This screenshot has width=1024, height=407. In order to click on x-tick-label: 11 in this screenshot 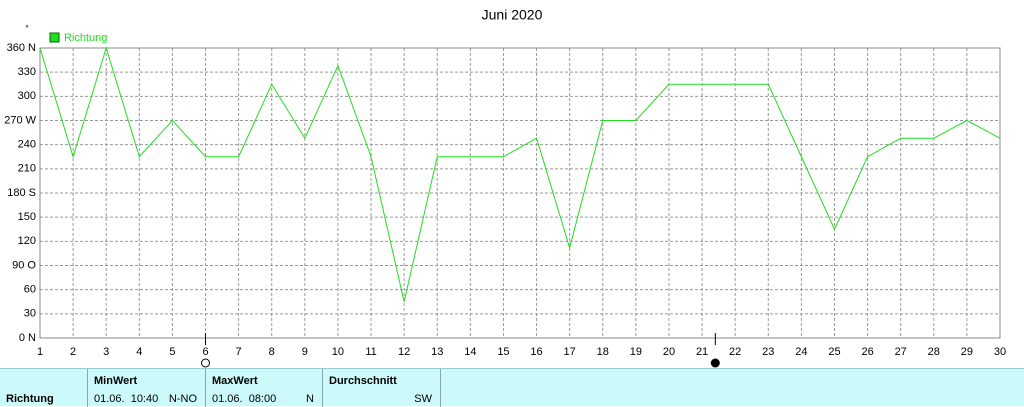, I will do `click(370, 352)`.